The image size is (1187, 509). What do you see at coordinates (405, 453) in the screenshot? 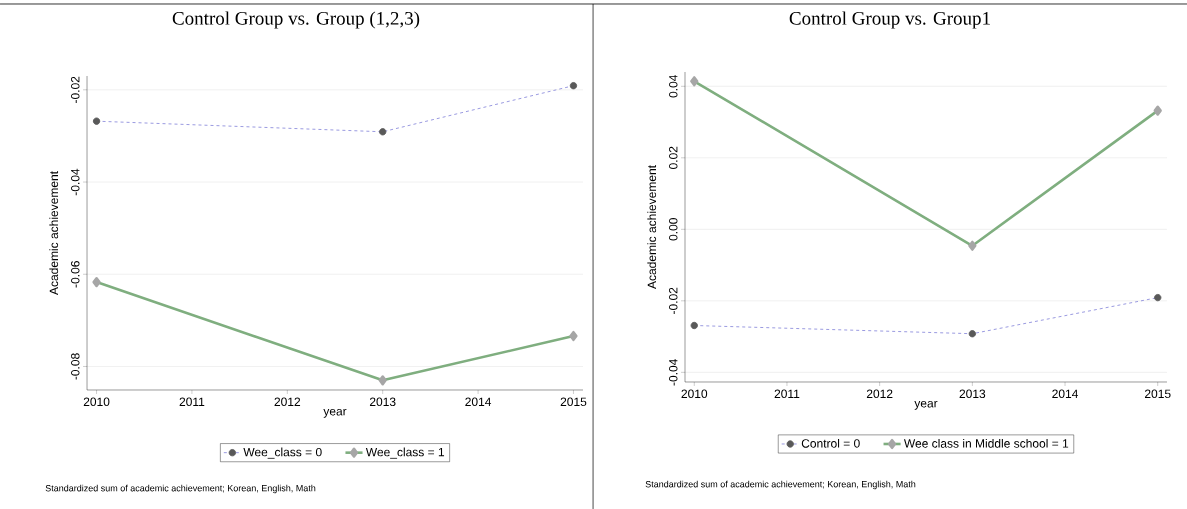
I see `legend-label: Wee_class = 1` at bounding box center [405, 453].